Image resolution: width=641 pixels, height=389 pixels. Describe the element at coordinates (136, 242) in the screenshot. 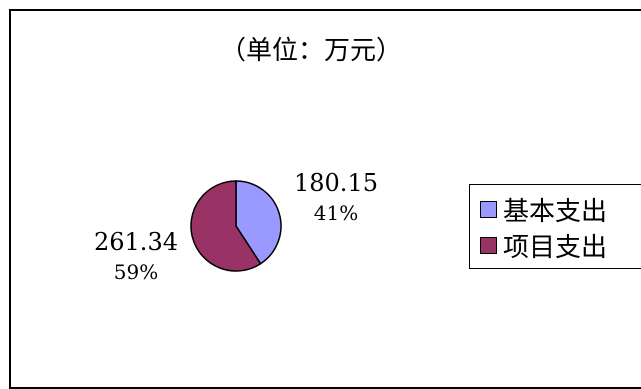

I see `data-label-project-value: 261.34` at that location.